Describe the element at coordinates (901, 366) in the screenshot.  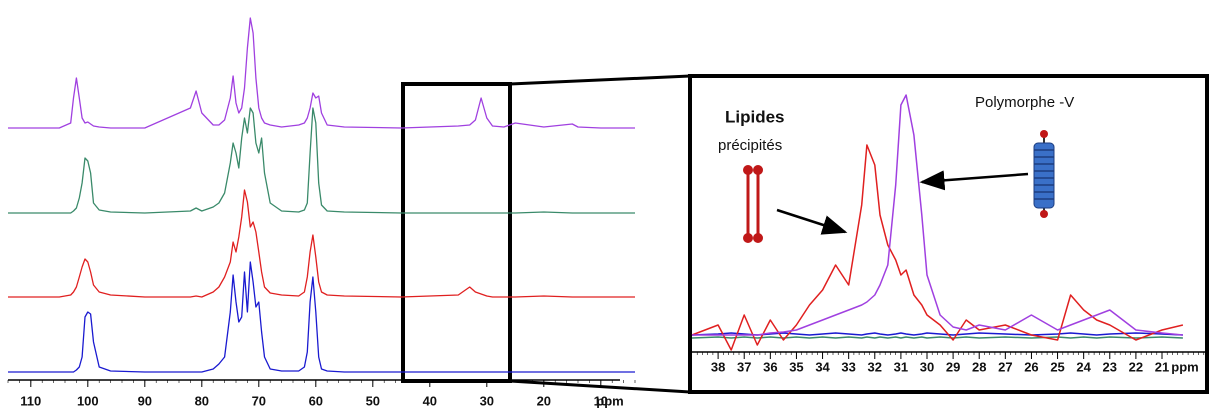
I see `x-tick-label: 31` at that location.